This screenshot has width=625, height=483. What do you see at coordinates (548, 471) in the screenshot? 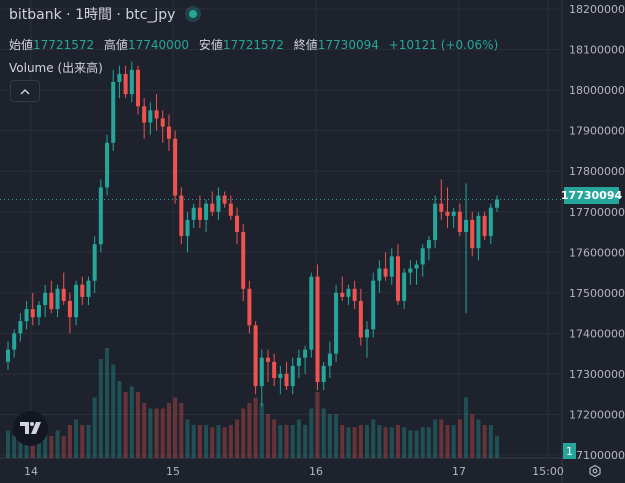
I see `time-tick-label: 15:00` at bounding box center [548, 471].